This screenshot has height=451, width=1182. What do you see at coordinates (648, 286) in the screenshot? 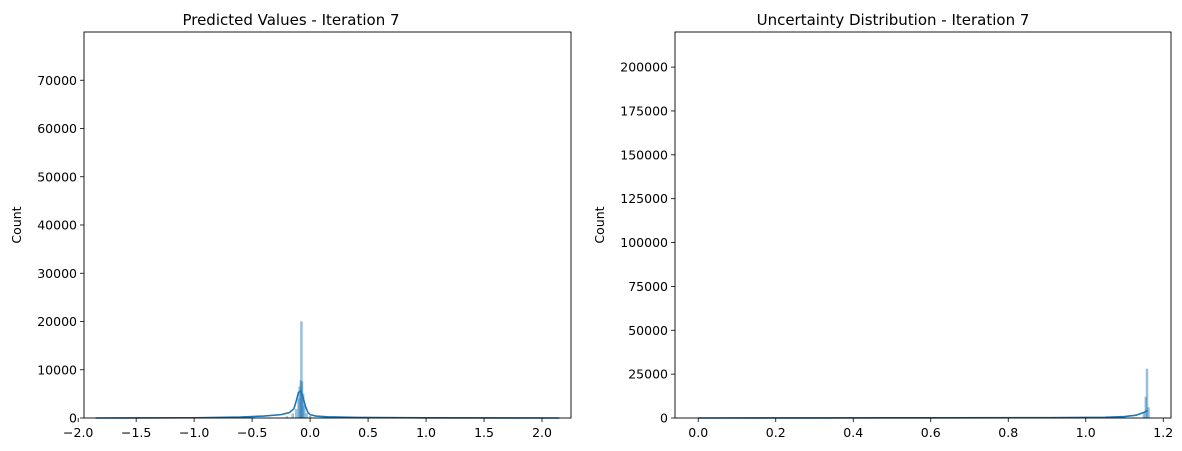
I see `y-tick-label: 75000` at bounding box center [648, 286].